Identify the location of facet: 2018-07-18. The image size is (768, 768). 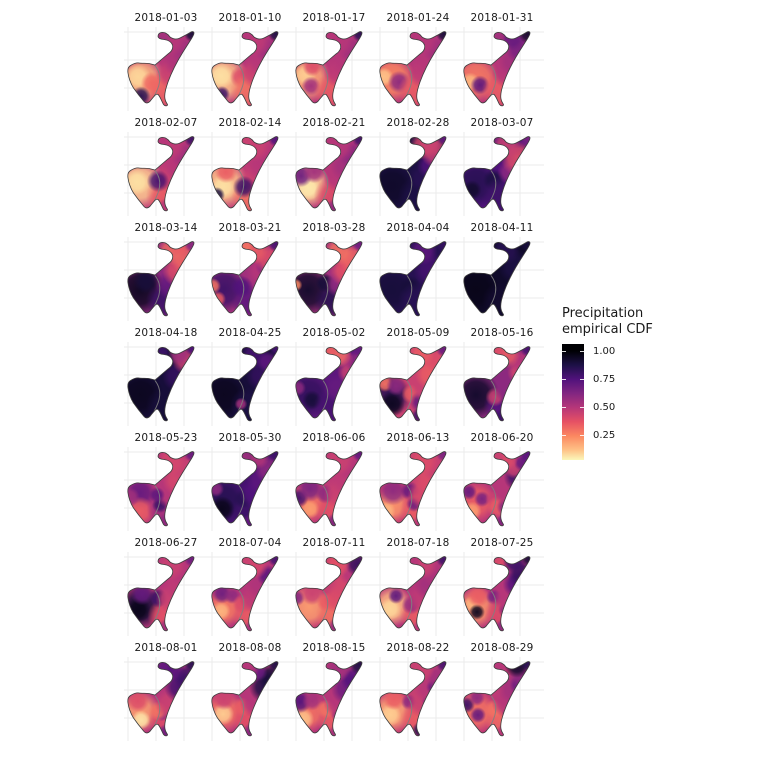
(418, 589).